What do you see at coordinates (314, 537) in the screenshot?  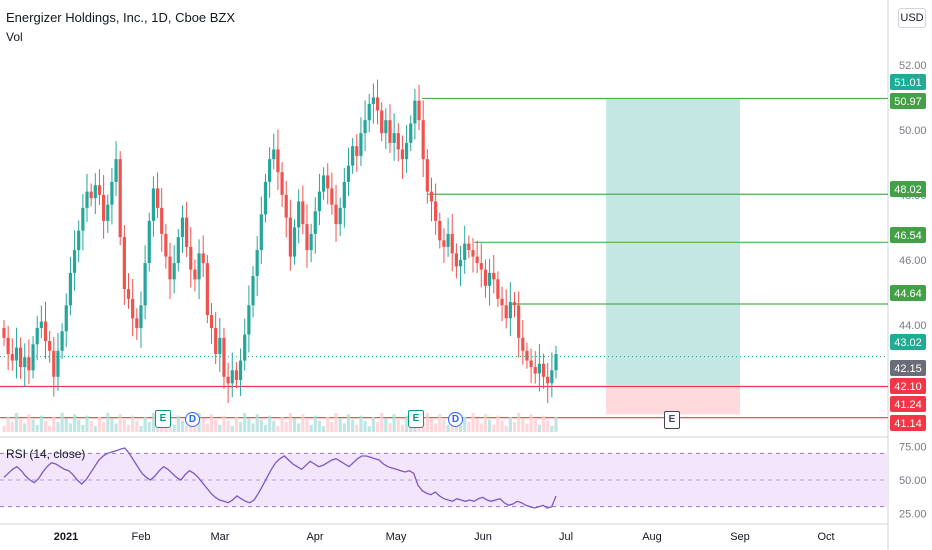 I see `time-tick-label: Apr` at bounding box center [314, 537].